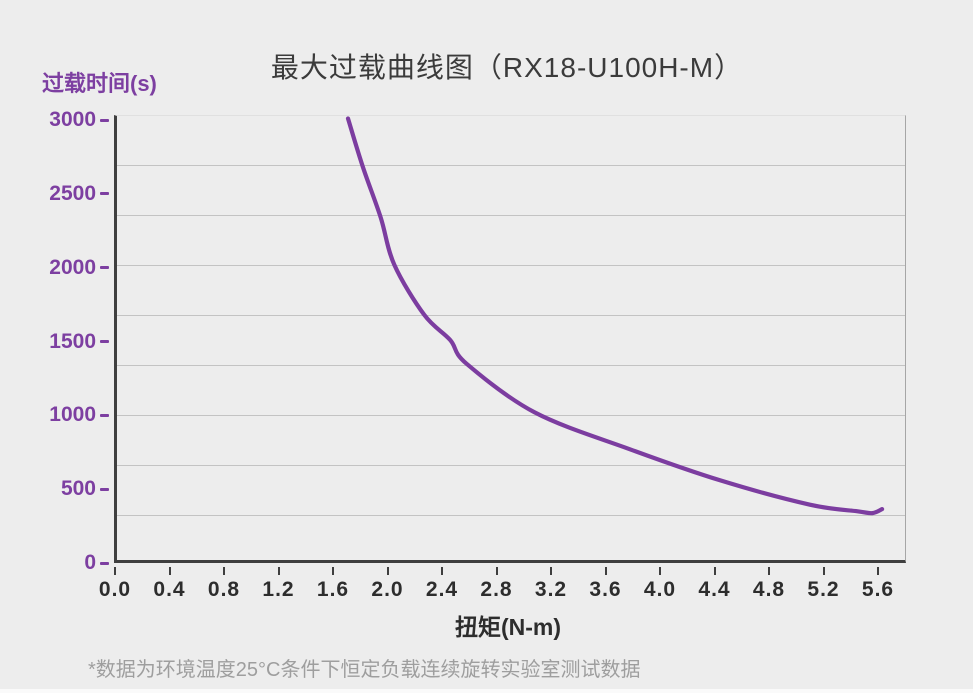  I want to click on y-tick-label: 2000, so click(72, 267).